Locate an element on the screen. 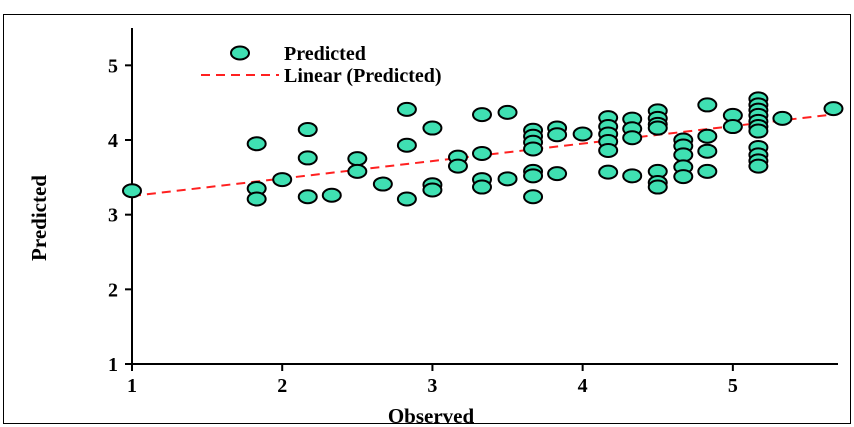 This screenshot has height=427, width=854. y-axis-title: Predicted is located at coordinates (39, 218).